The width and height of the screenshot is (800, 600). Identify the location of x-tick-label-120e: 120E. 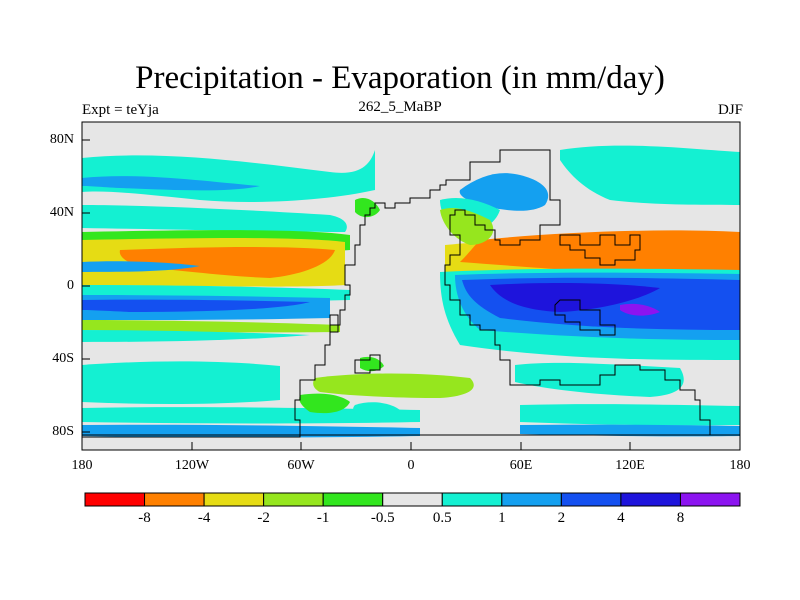
(630, 465).